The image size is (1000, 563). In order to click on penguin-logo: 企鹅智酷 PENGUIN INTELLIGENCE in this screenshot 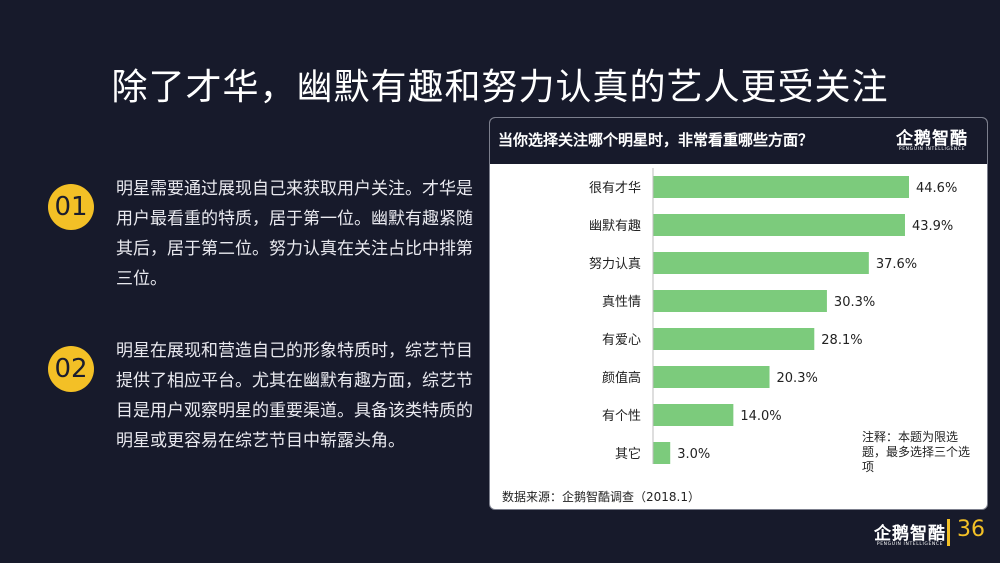, I will do `click(932, 138)`.